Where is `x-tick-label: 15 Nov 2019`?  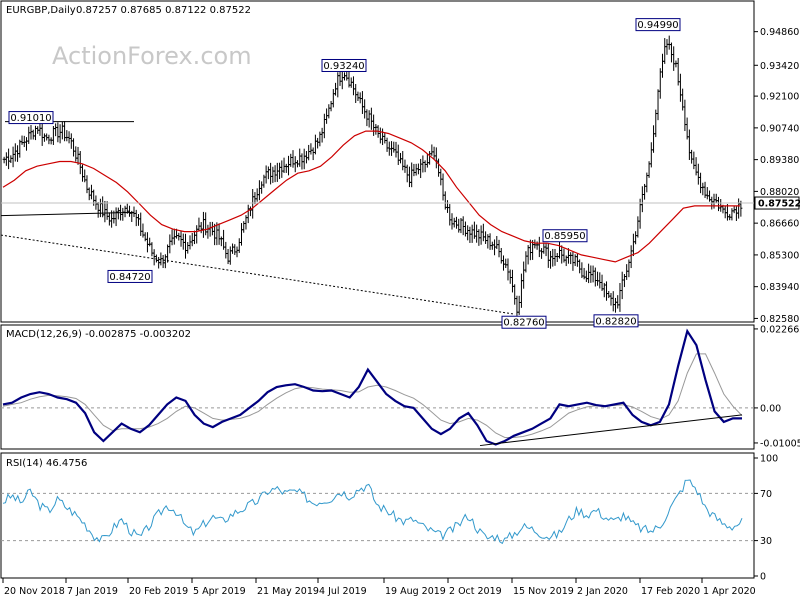 x-tick-label: 15 Nov 2019 is located at coordinates (543, 591).